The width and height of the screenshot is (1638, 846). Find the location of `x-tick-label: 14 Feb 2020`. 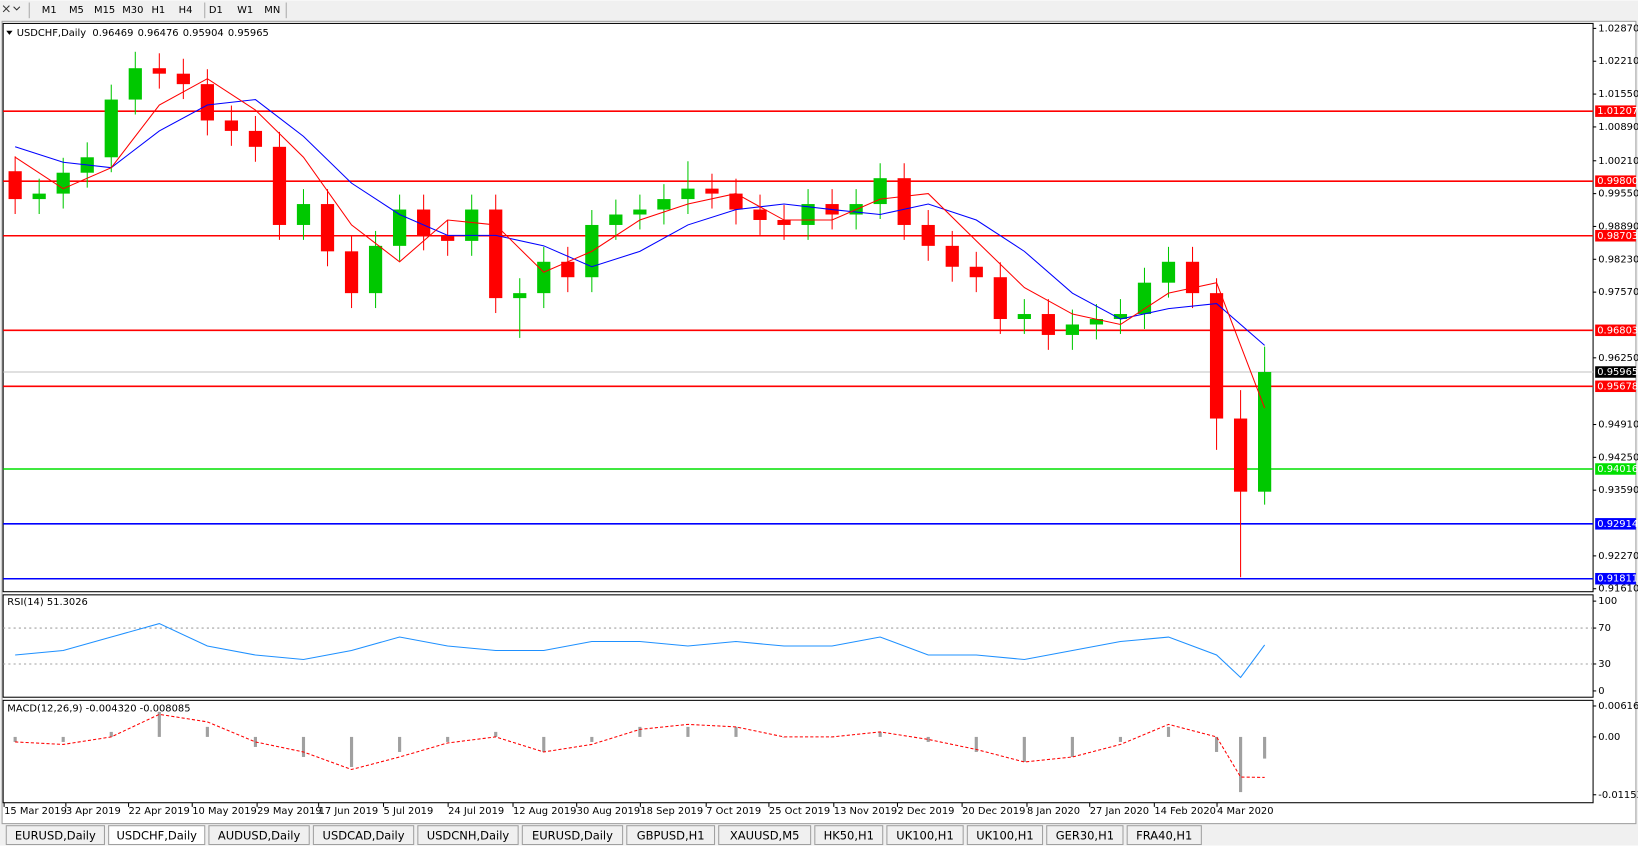

x-tick-label: 14 Feb 2020 is located at coordinates (1185, 811).